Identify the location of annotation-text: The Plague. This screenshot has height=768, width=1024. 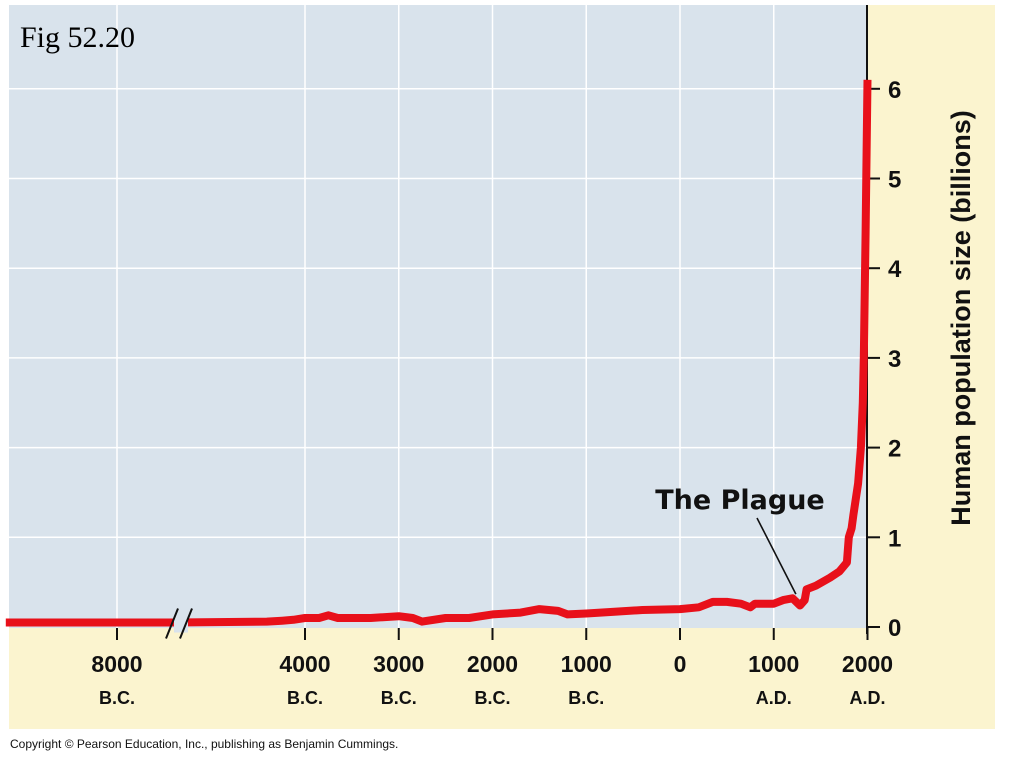
(739, 500).